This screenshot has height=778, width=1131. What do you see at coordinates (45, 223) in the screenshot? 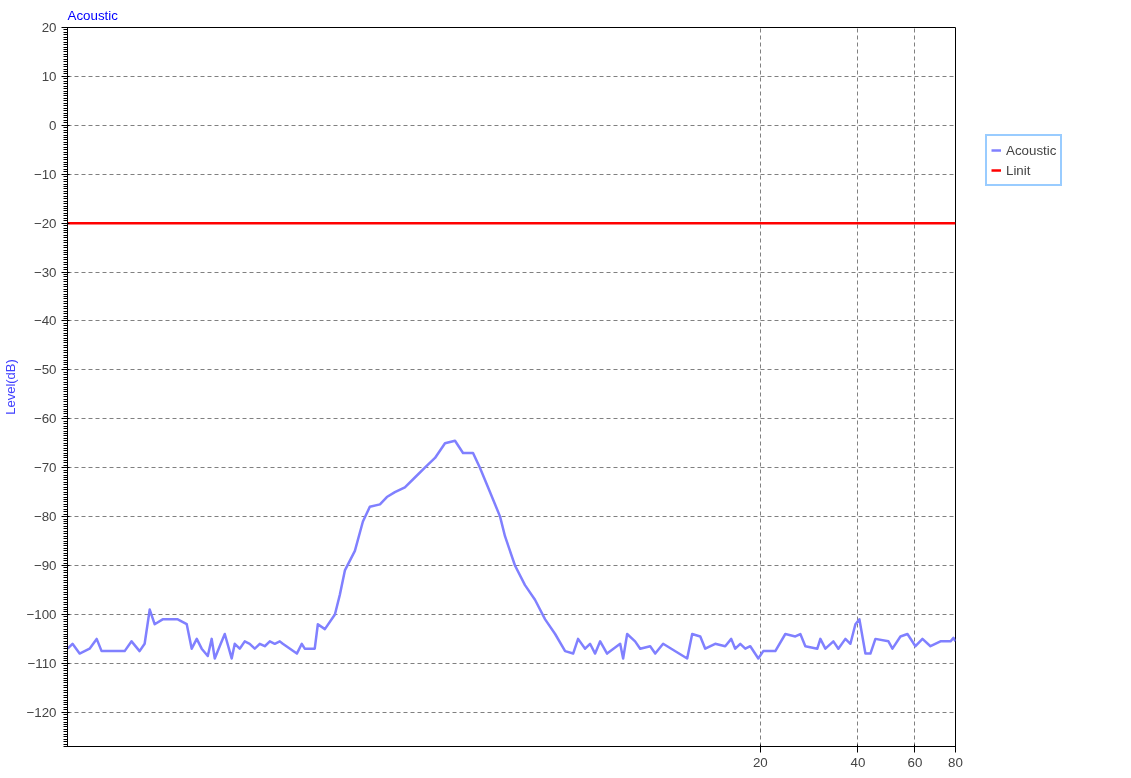
I see `y-tick-label: −20` at bounding box center [45, 223].